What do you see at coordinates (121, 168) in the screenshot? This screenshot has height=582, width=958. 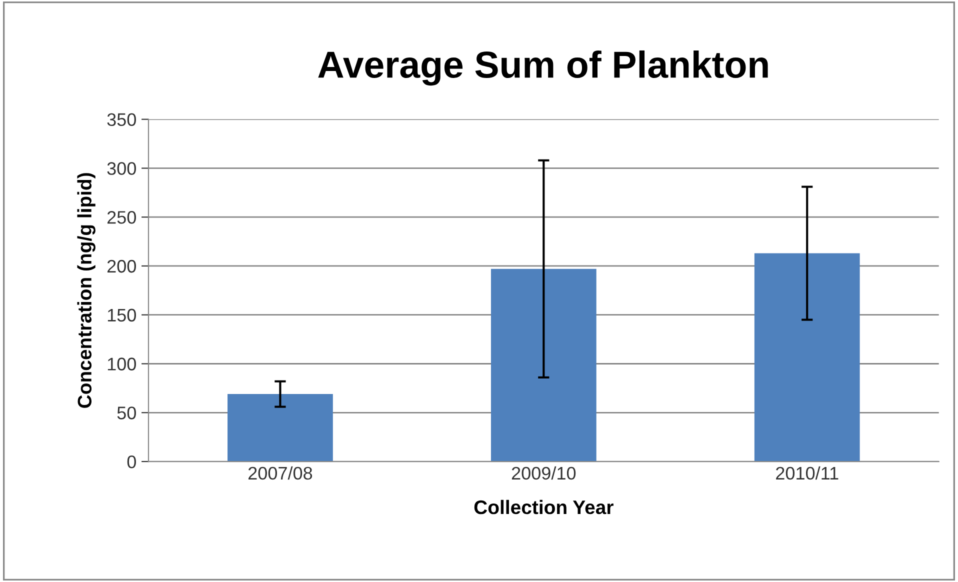 I see `y-tick-label: 300` at bounding box center [121, 168].